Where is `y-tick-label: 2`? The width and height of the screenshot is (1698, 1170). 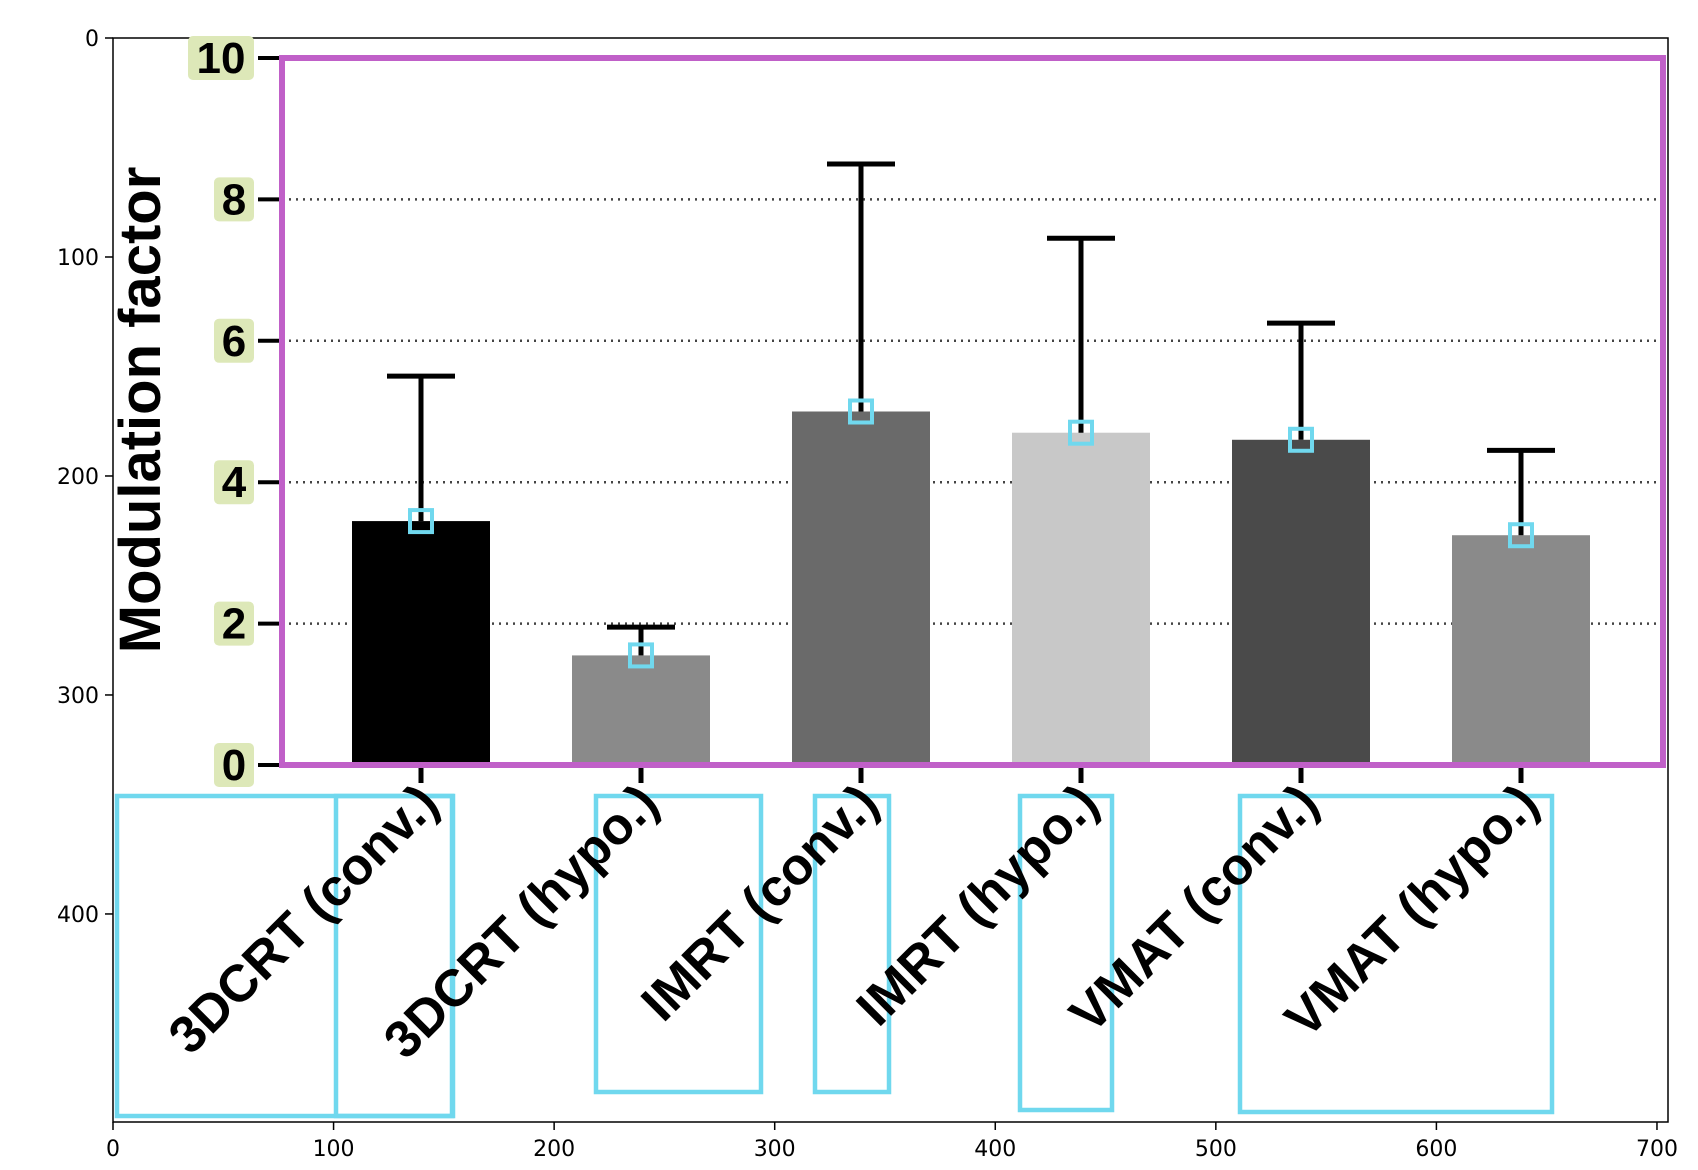
y-tick-label: 2 is located at coordinates (234, 624).